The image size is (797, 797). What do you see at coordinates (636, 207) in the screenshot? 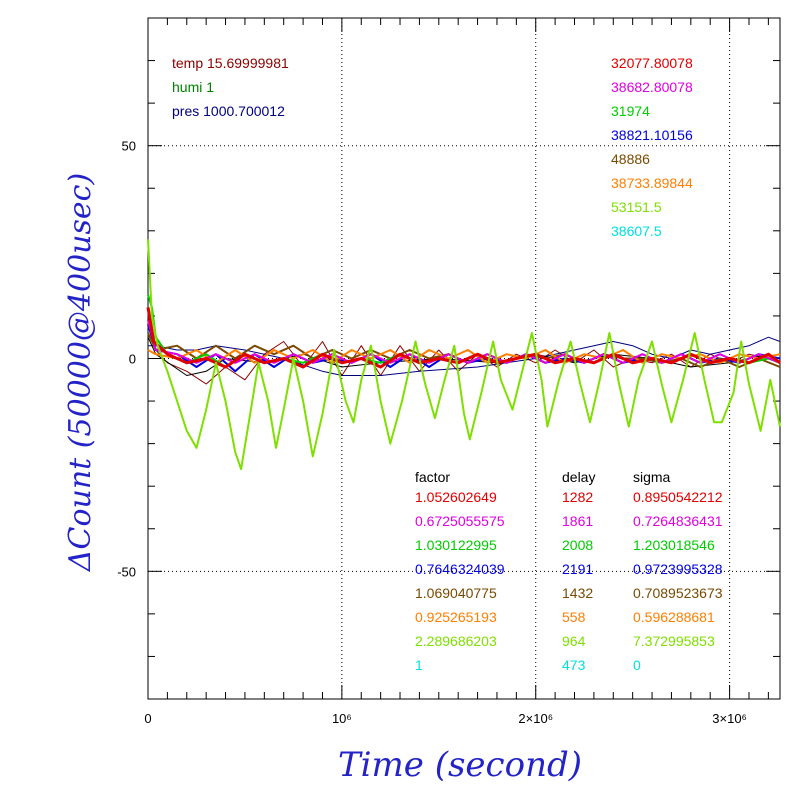
I see `series-legend-entry: 53151.5` at bounding box center [636, 207].